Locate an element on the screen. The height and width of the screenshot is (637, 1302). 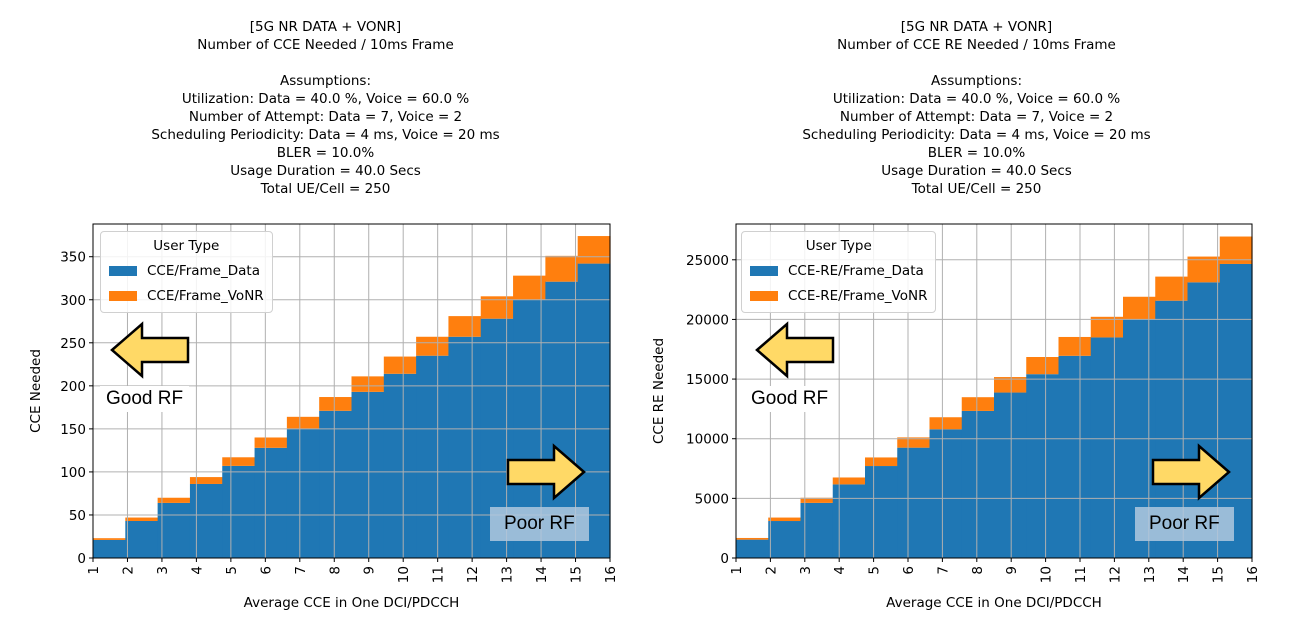
y-axis-label: CCE RE Needed is located at coordinates (659, 391).